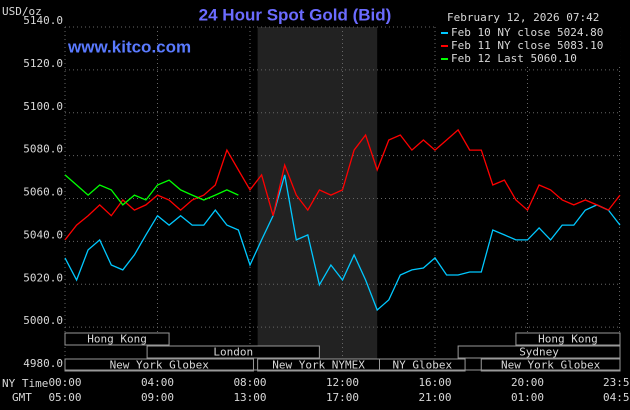 Image resolution: width=630 pixels, height=410 pixels. What do you see at coordinates (342, 397) in the screenshot?
I see `x2-tick-label: 17:00` at bounding box center [342, 397].